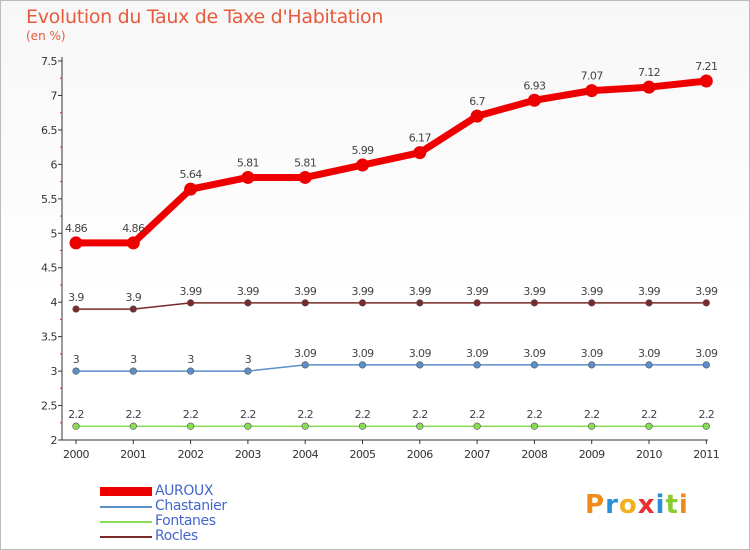  What do you see at coordinates (49, 61) in the screenshot?
I see `y-tick-label: 7.5` at bounding box center [49, 61].